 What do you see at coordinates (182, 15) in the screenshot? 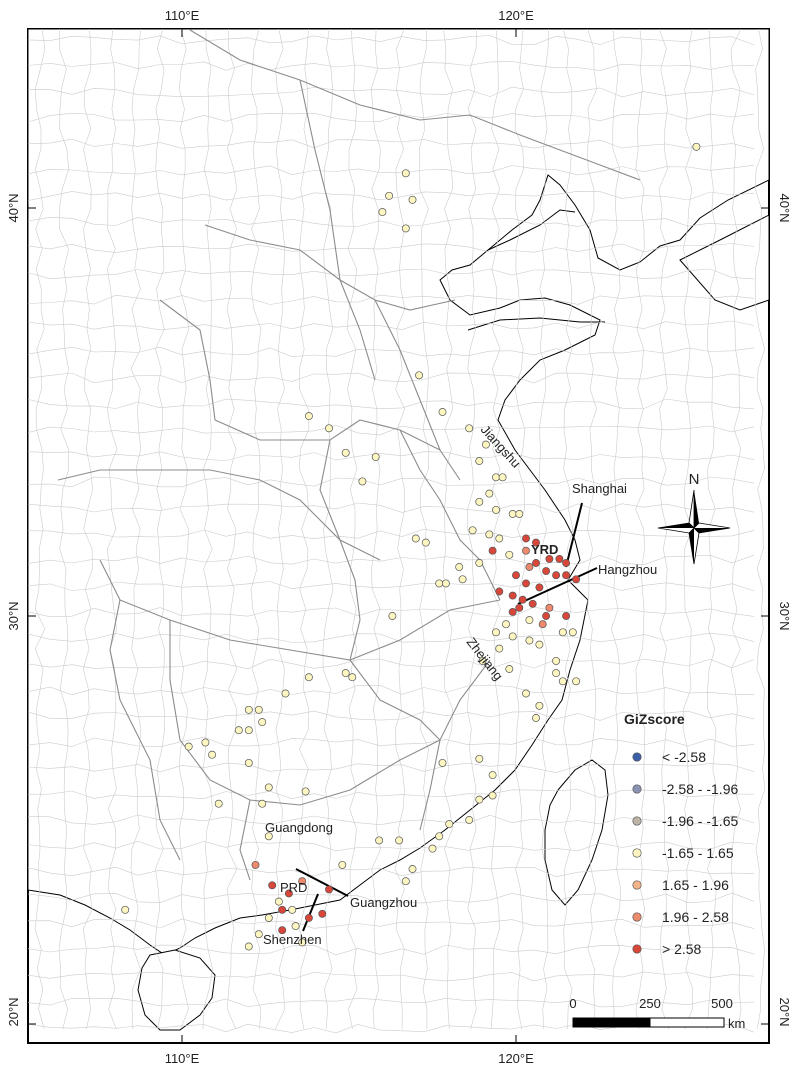
I see `axis-top-110e: 110°E` at bounding box center [182, 15].